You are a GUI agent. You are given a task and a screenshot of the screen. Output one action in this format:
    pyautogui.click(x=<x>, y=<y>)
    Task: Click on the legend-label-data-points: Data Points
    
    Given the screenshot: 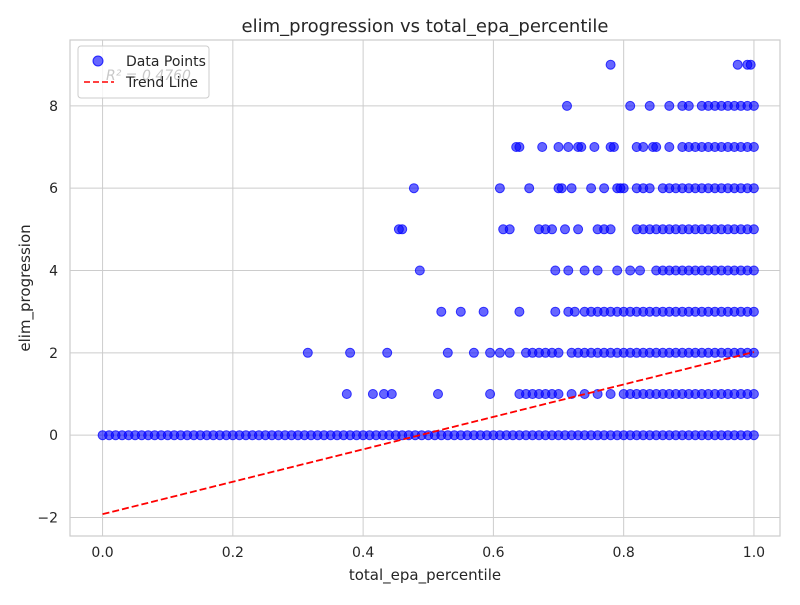 What is the action you would take?
    pyautogui.click(x=166, y=62)
    